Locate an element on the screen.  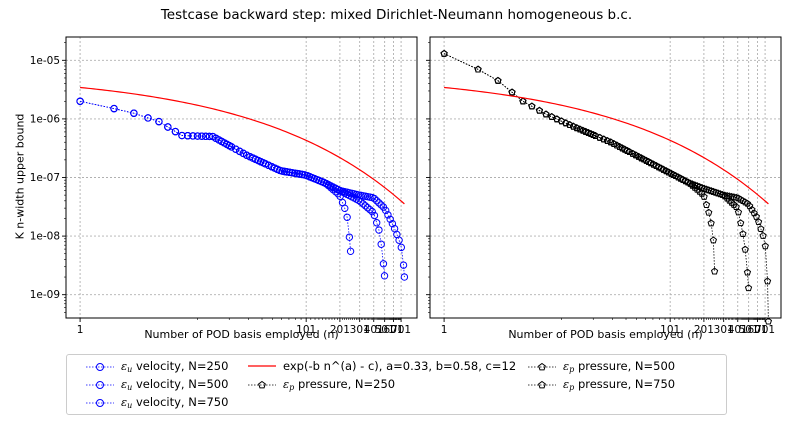
legend-text: exp(-b n^(a) - c), a=0.33, b=0.58, c=12 is located at coordinates (400, 366).